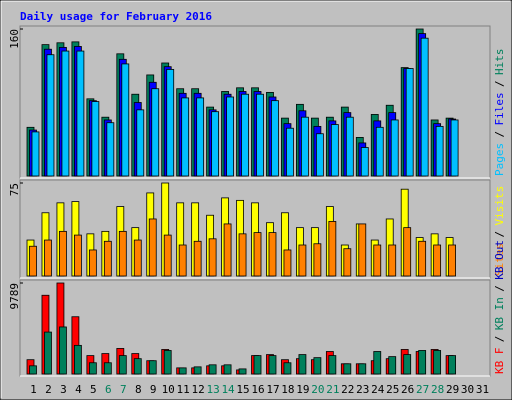  What do you see at coordinates (14, 296) in the screenshot?
I see `y-tick-label: 9789` at bounding box center [14, 296].